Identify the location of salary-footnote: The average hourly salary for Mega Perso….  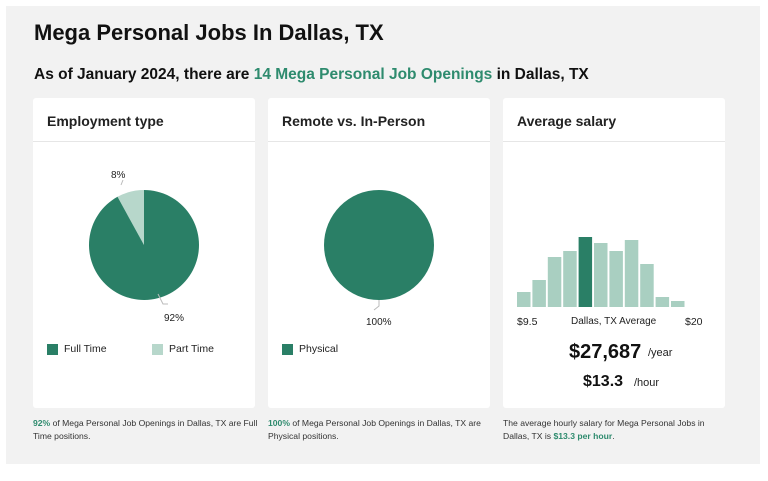
(616, 430).